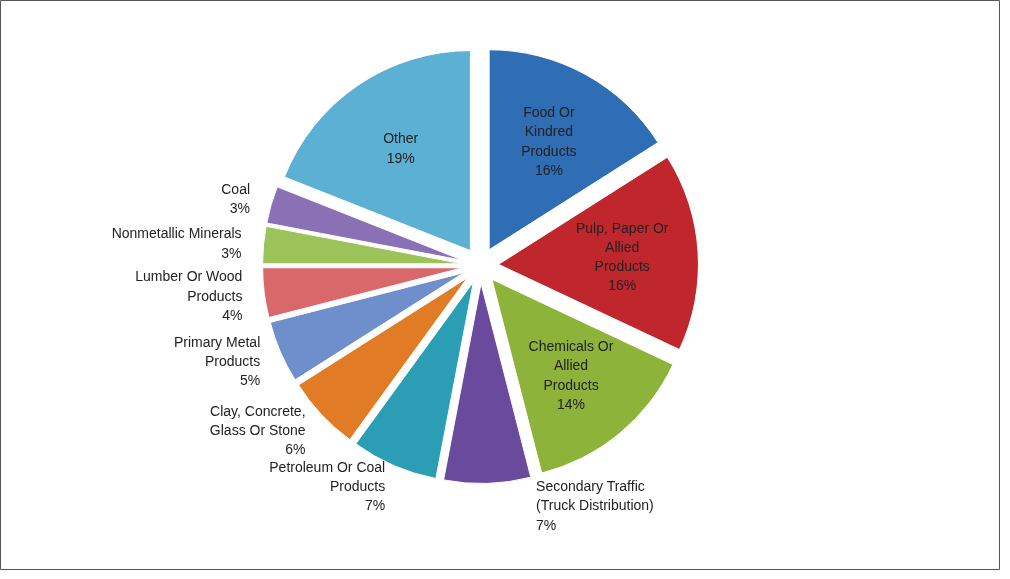 The height and width of the screenshot is (579, 1010). I want to click on slice-label: Chemicals Or Allied Products, so click(571, 365).